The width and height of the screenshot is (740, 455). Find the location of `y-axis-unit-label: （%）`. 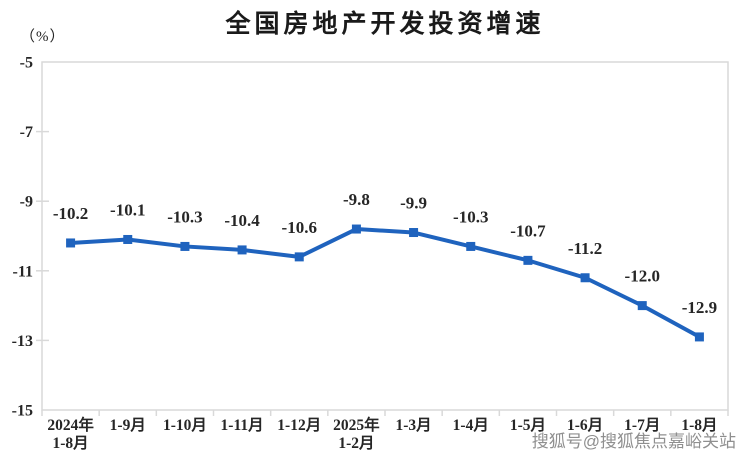

y-axis-unit-label: （%） is located at coordinates (43, 37).